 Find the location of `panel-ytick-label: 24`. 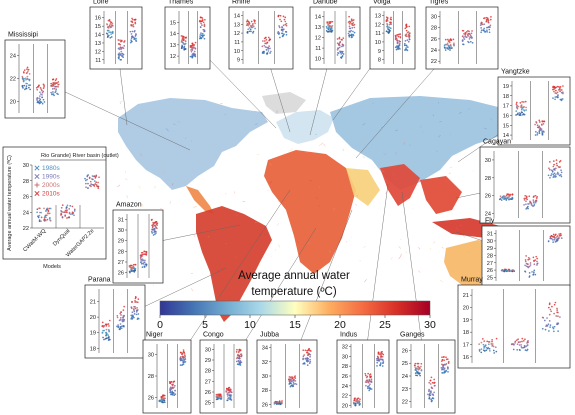

panel-ytick-label: 24 is located at coordinates (434, 51).